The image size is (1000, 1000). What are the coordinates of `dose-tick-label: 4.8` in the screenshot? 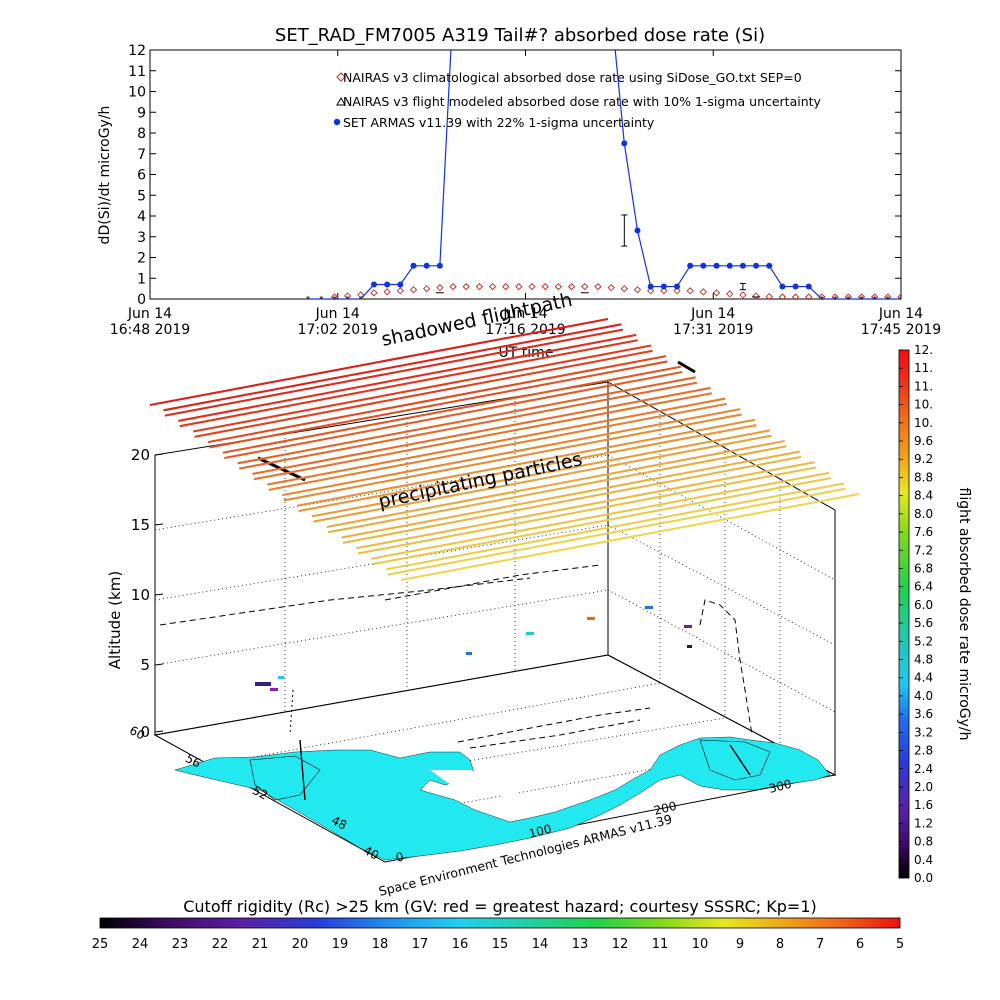 It's located at (923, 660).